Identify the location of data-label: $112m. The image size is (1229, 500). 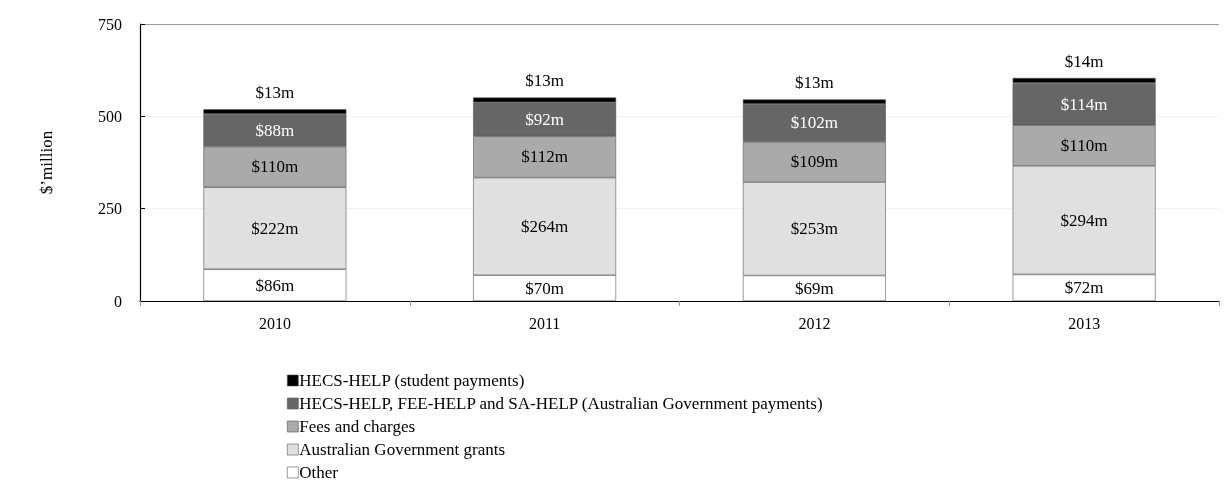
(544, 157).